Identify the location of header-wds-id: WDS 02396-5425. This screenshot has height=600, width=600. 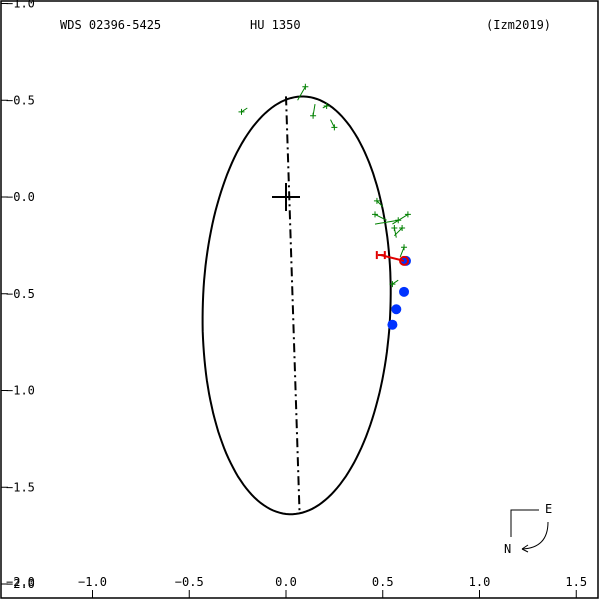
(110, 25).